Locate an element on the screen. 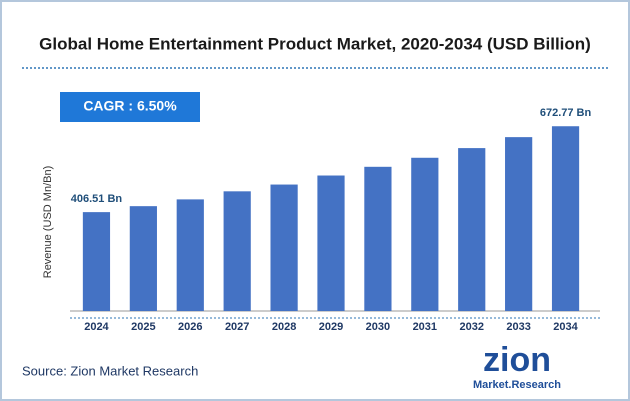 This screenshot has height=401, width=630. x-tick-label: 2033 is located at coordinates (518, 327).